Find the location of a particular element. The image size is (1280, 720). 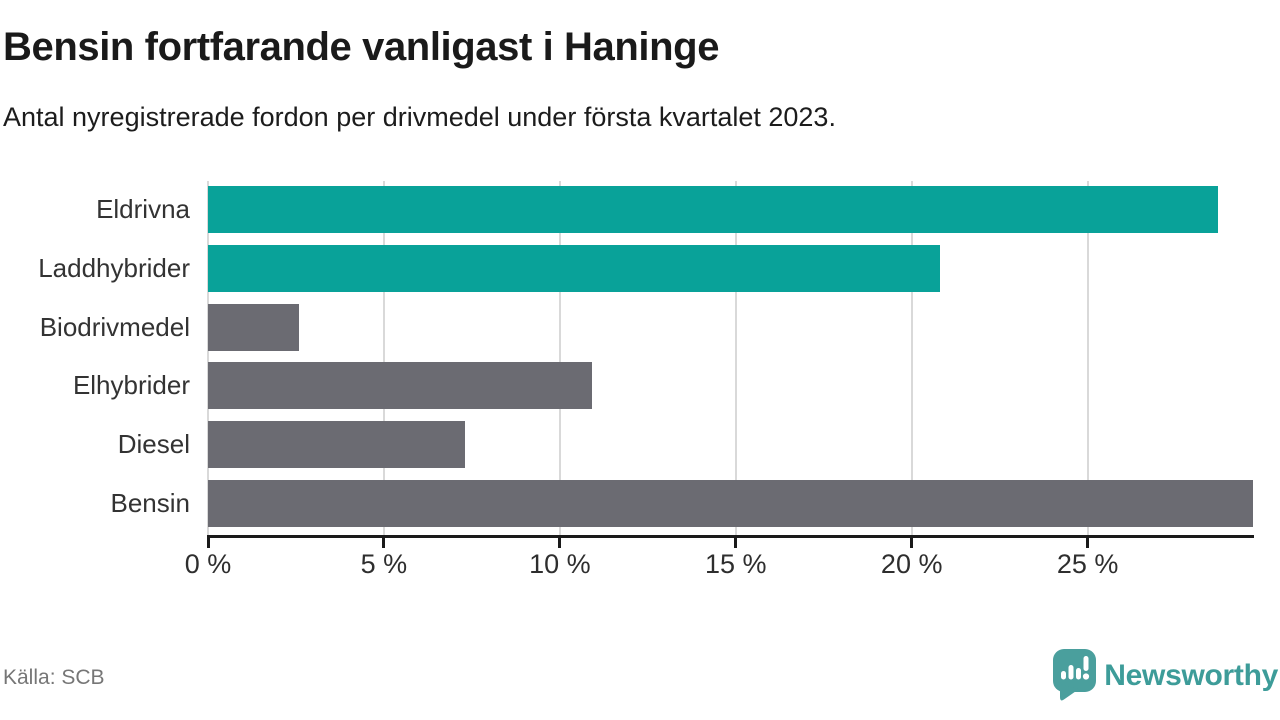

brand-logo: Newsworthy is located at coordinates (1165, 675).